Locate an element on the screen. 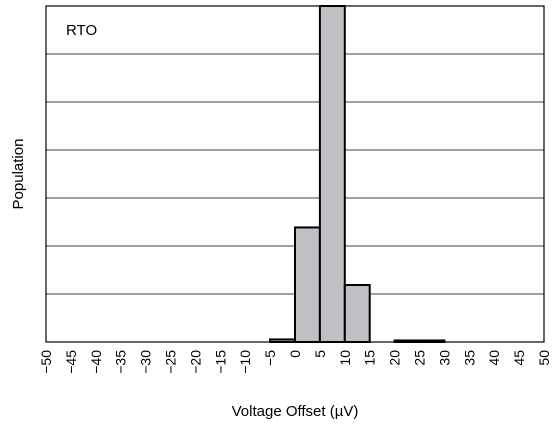 The height and width of the screenshot is (425, 555). x-tick-label: 40 is located at coordinates (494, 358).